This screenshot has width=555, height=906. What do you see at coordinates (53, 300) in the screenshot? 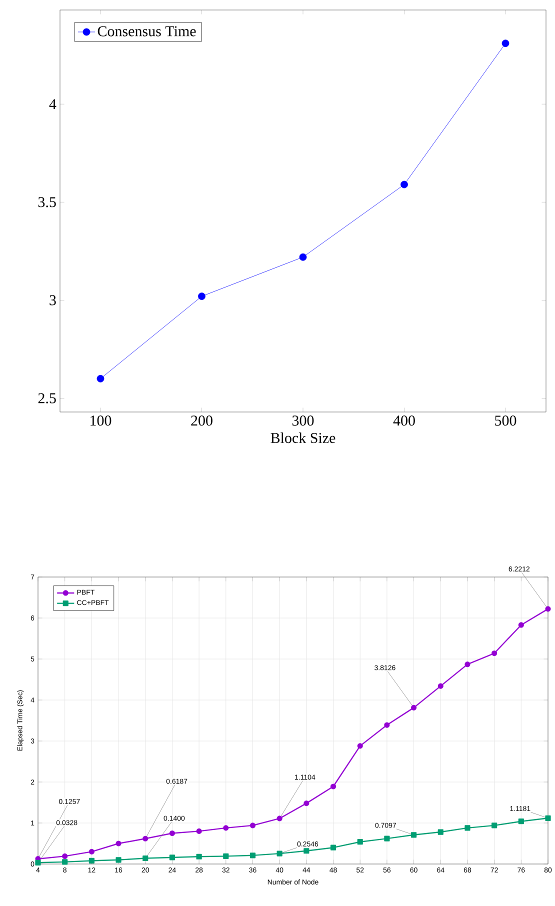
I see `y-tick-label: 3` at bounding box center [53, 300].